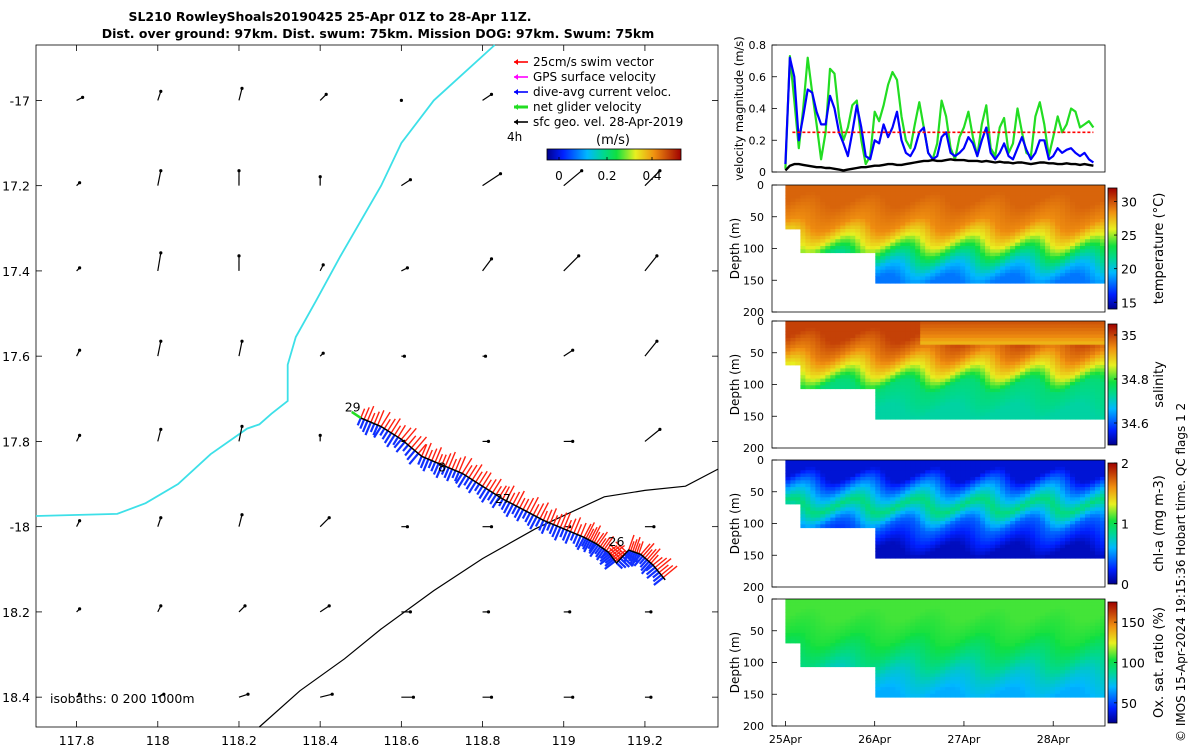 This screenshot has height=750, width=1200. Describe the element at coordinates (520, 515) in the screenshot. I see `current-vector` at that location.